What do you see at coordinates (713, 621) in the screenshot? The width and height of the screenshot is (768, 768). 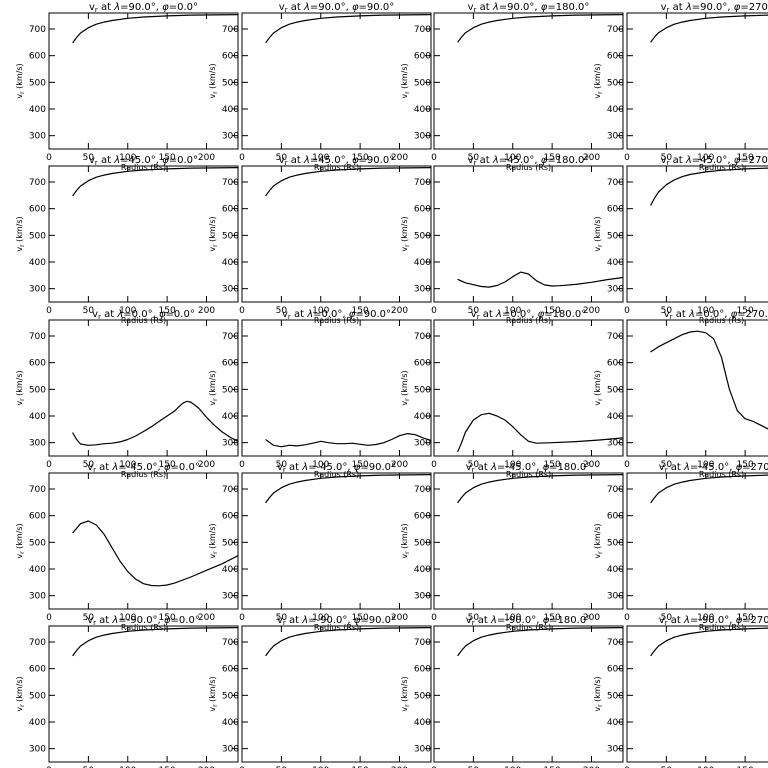 I see `chart-title: vr at λ=-90.0°, φ=270.0°` at bounding box center [713, 621].